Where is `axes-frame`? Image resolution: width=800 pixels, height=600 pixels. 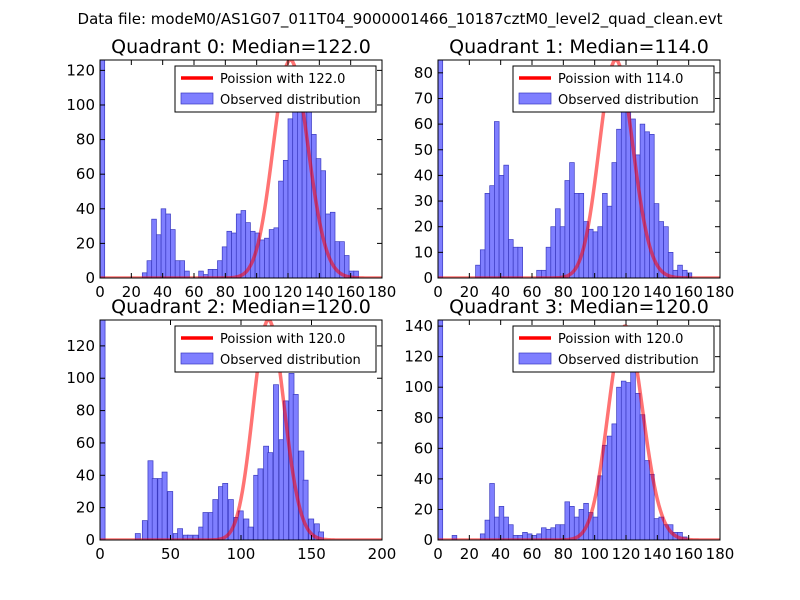
axes-frame is located at coordinates (579, 430).